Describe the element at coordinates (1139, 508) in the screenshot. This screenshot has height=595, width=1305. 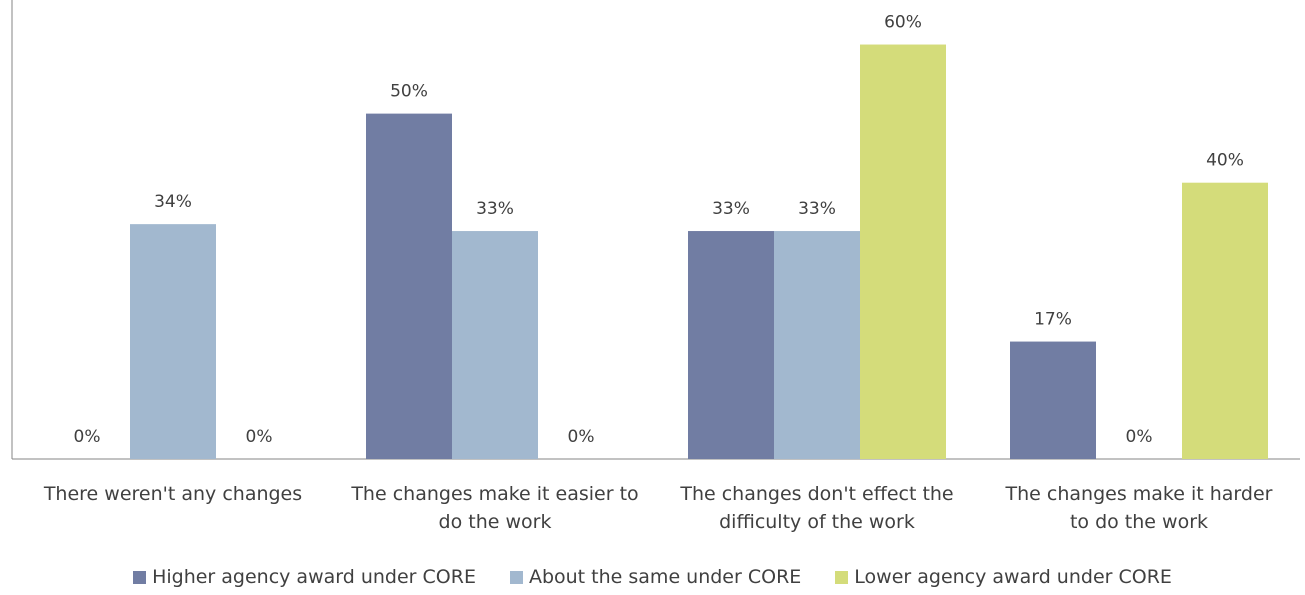
I see `category-label: The changes make it harder to do the work` at that location.